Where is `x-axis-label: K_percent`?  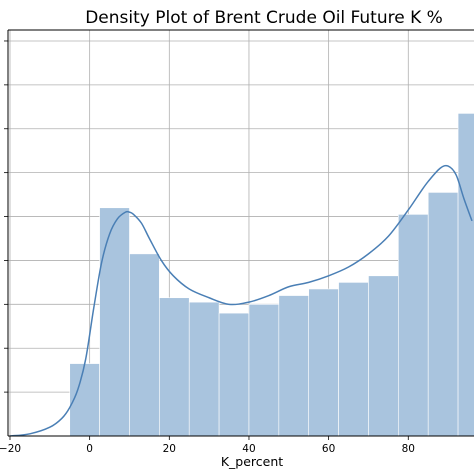 x-axis-label: K_percent is located at coordinates (252, 461).